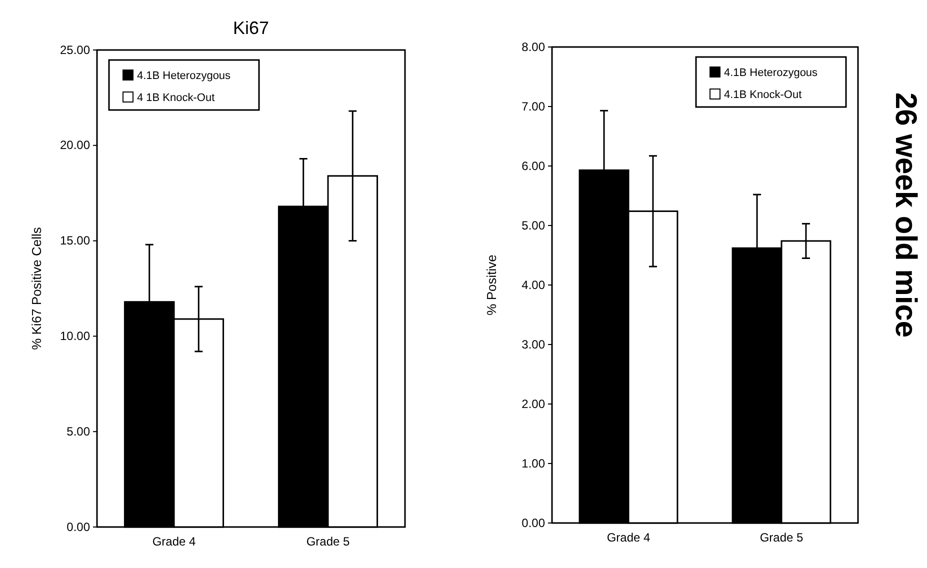 This screenshot has height=568, width=927. Describe the element at coordinates (534, 106) in the screenshot. I see `y-tick-label: 7.00` at that location.